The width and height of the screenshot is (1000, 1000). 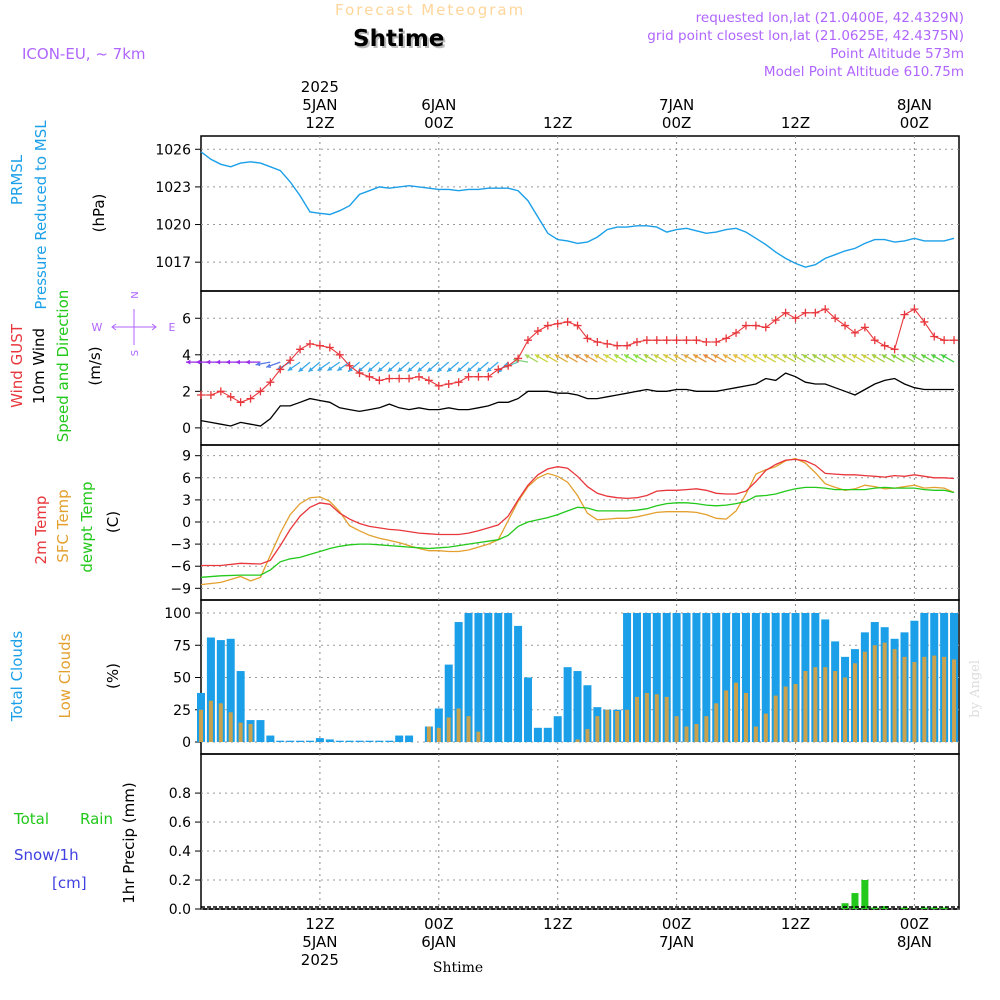 I want to click on y-tick-label: 0.4, so click(x=180, y=852).